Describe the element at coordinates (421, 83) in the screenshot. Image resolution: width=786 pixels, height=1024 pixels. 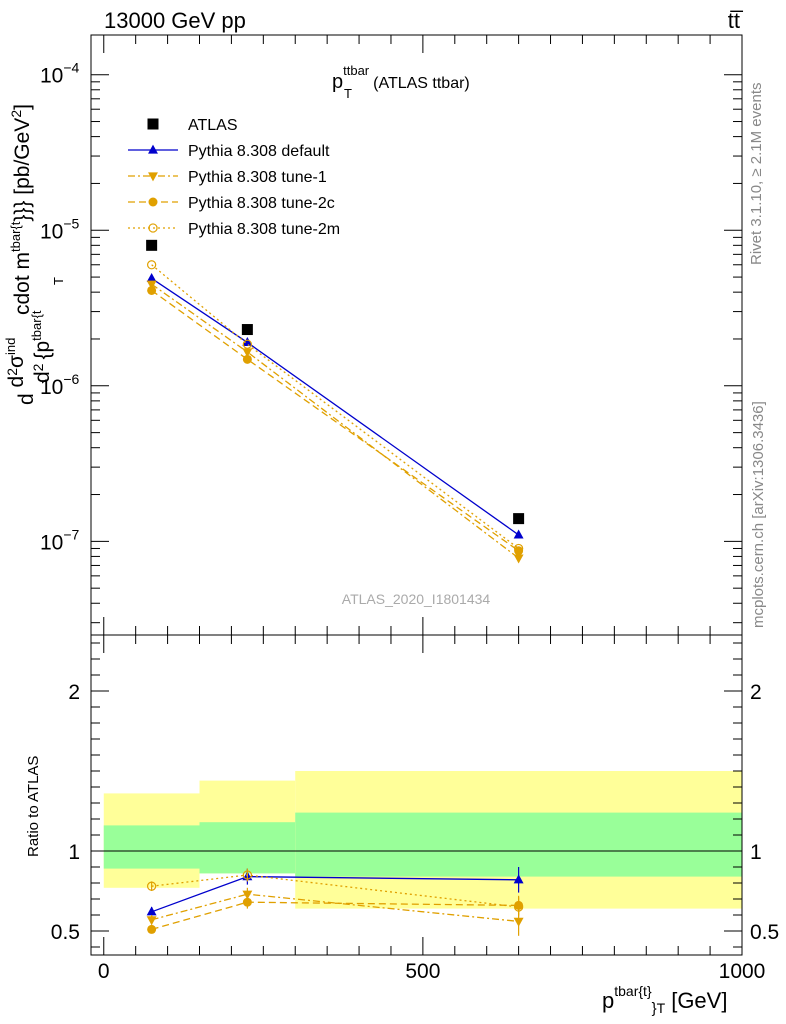
I see `main-title-rest: (ATLAS ttbar)` at that location.